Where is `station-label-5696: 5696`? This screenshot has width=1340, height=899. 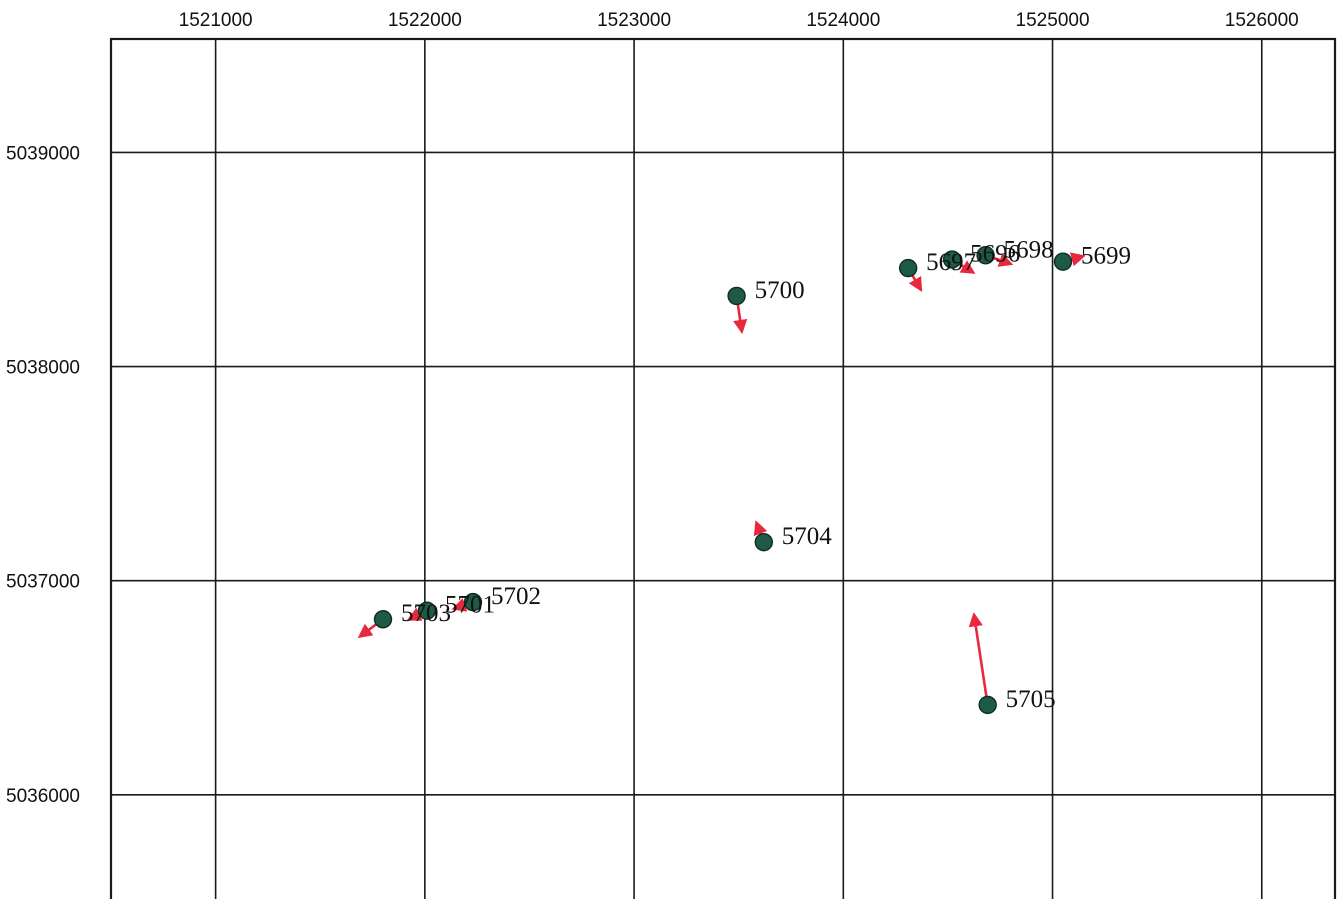
station-label-5696: 5696 is located at coordinates (995, 254).